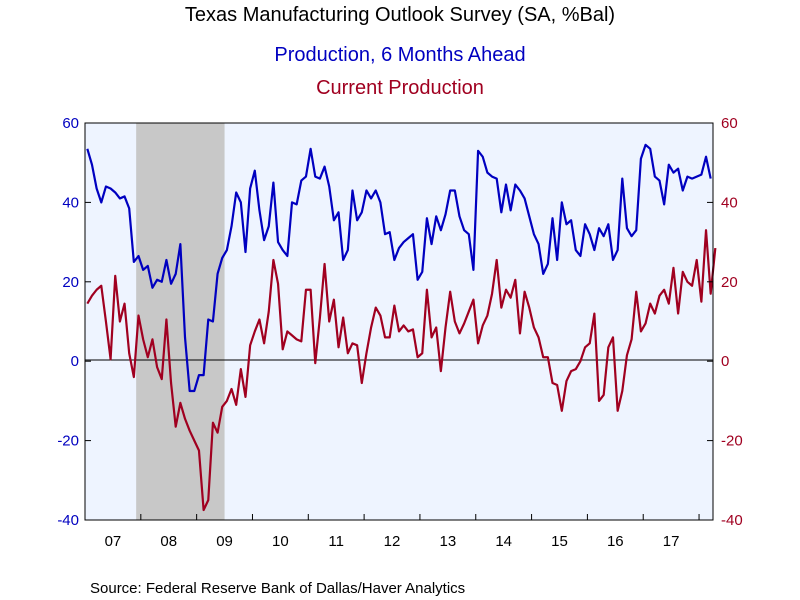 This screenshot has width=800, height=600. I want to click on x-axis-tick-label: 08, so click(168, 541).